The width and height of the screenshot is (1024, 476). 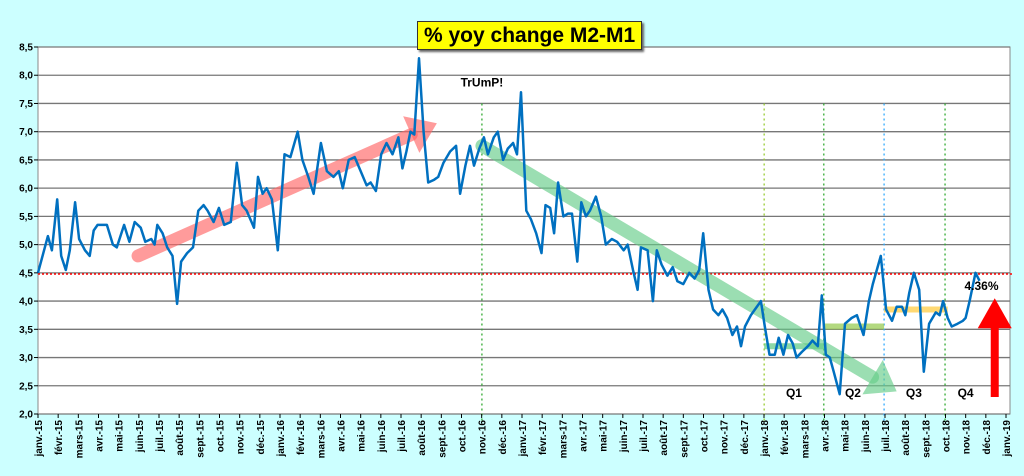 What do you see at coordinates (967, 437) in the screenshot?
I see `x-tick-label: nov.-18` at bounding box center [967, 437].